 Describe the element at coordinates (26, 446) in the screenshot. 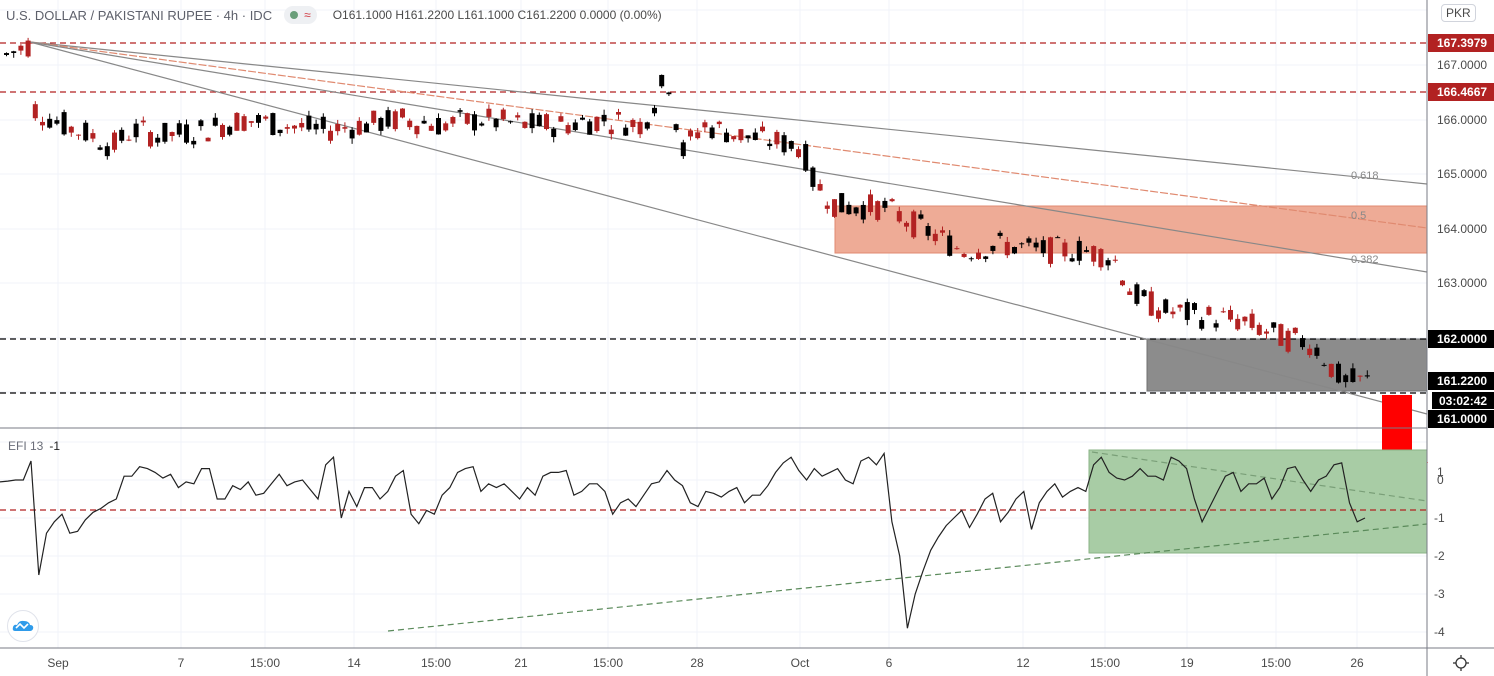

I see `efi-name: EFI 13` at that location.